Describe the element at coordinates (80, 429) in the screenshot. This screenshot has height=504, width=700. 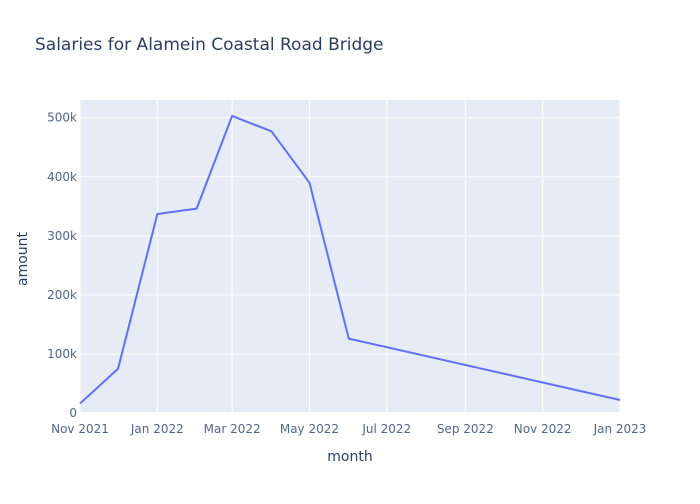
I see `x-tick-label: Nov 2021` at that location.